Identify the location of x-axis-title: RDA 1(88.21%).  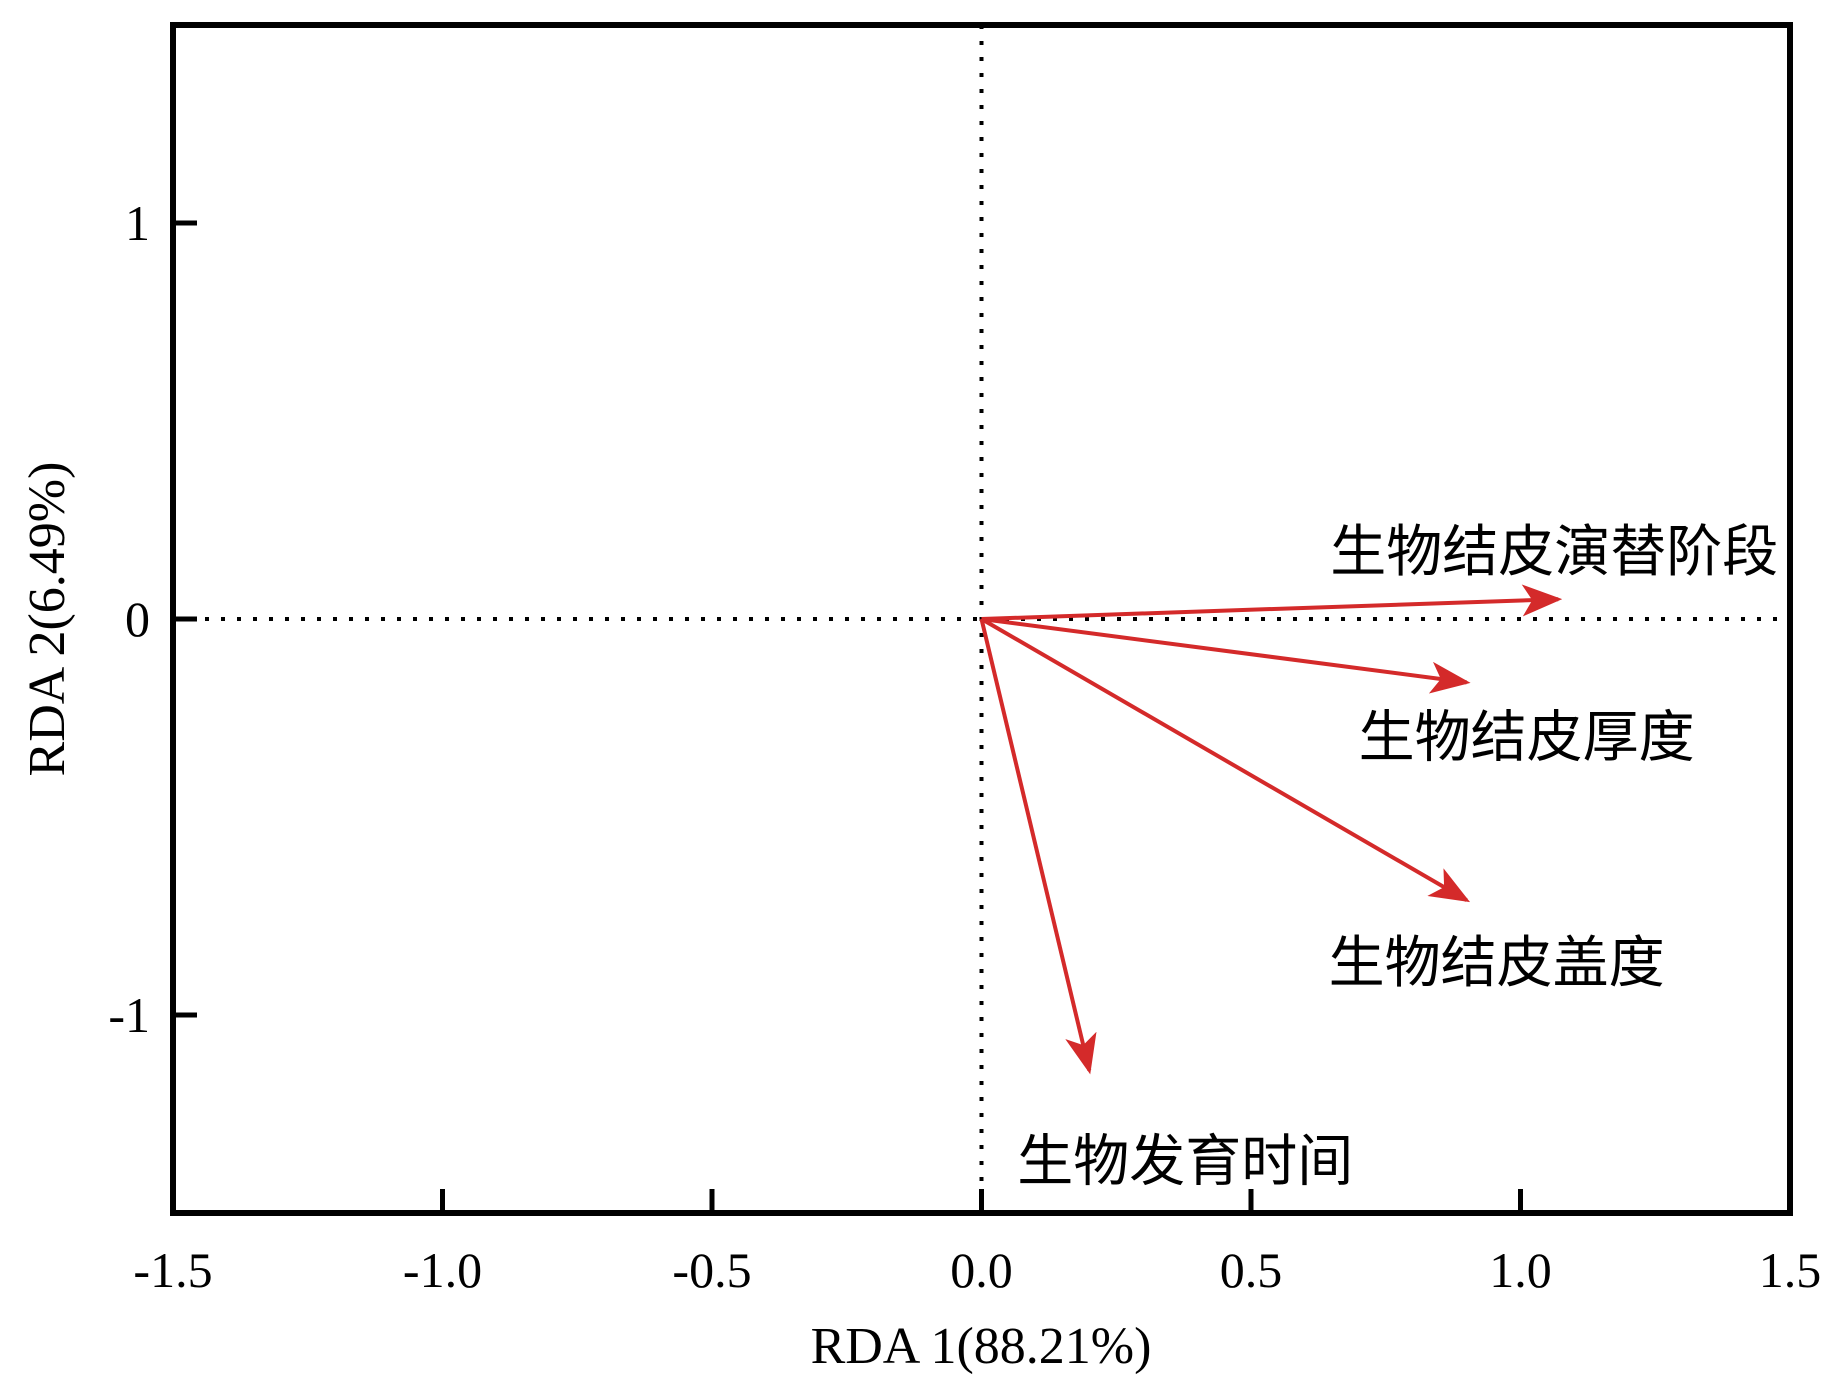
(981, 1346).